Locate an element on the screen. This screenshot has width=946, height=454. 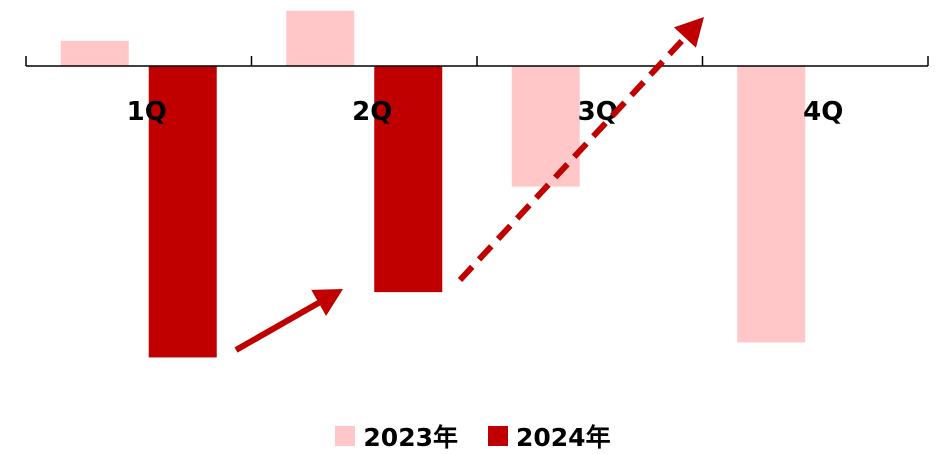
bar-2023年-4Q is located at coordinates (771, 204).